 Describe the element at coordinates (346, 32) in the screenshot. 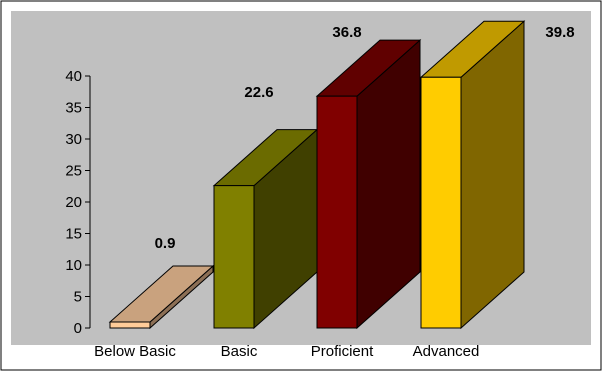

I see `data-label: 36.8` at that location.